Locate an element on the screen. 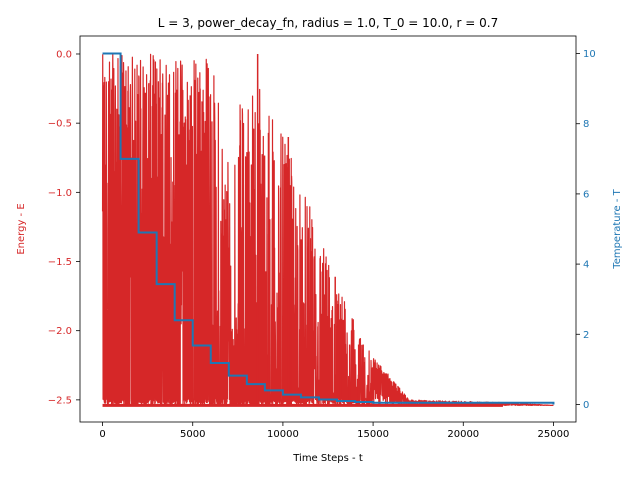 This screenshot has height=480, width=640. x-tick-label: 10000 is located at coordinates (283, 434).